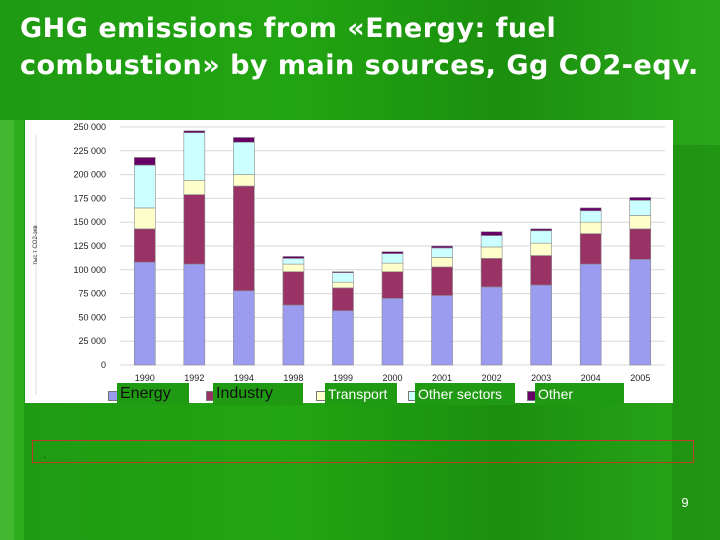 Image resolution: width=720 pixels, height=540 pixels. I want to click on x-tick-label: 1999, so click(343, 378).